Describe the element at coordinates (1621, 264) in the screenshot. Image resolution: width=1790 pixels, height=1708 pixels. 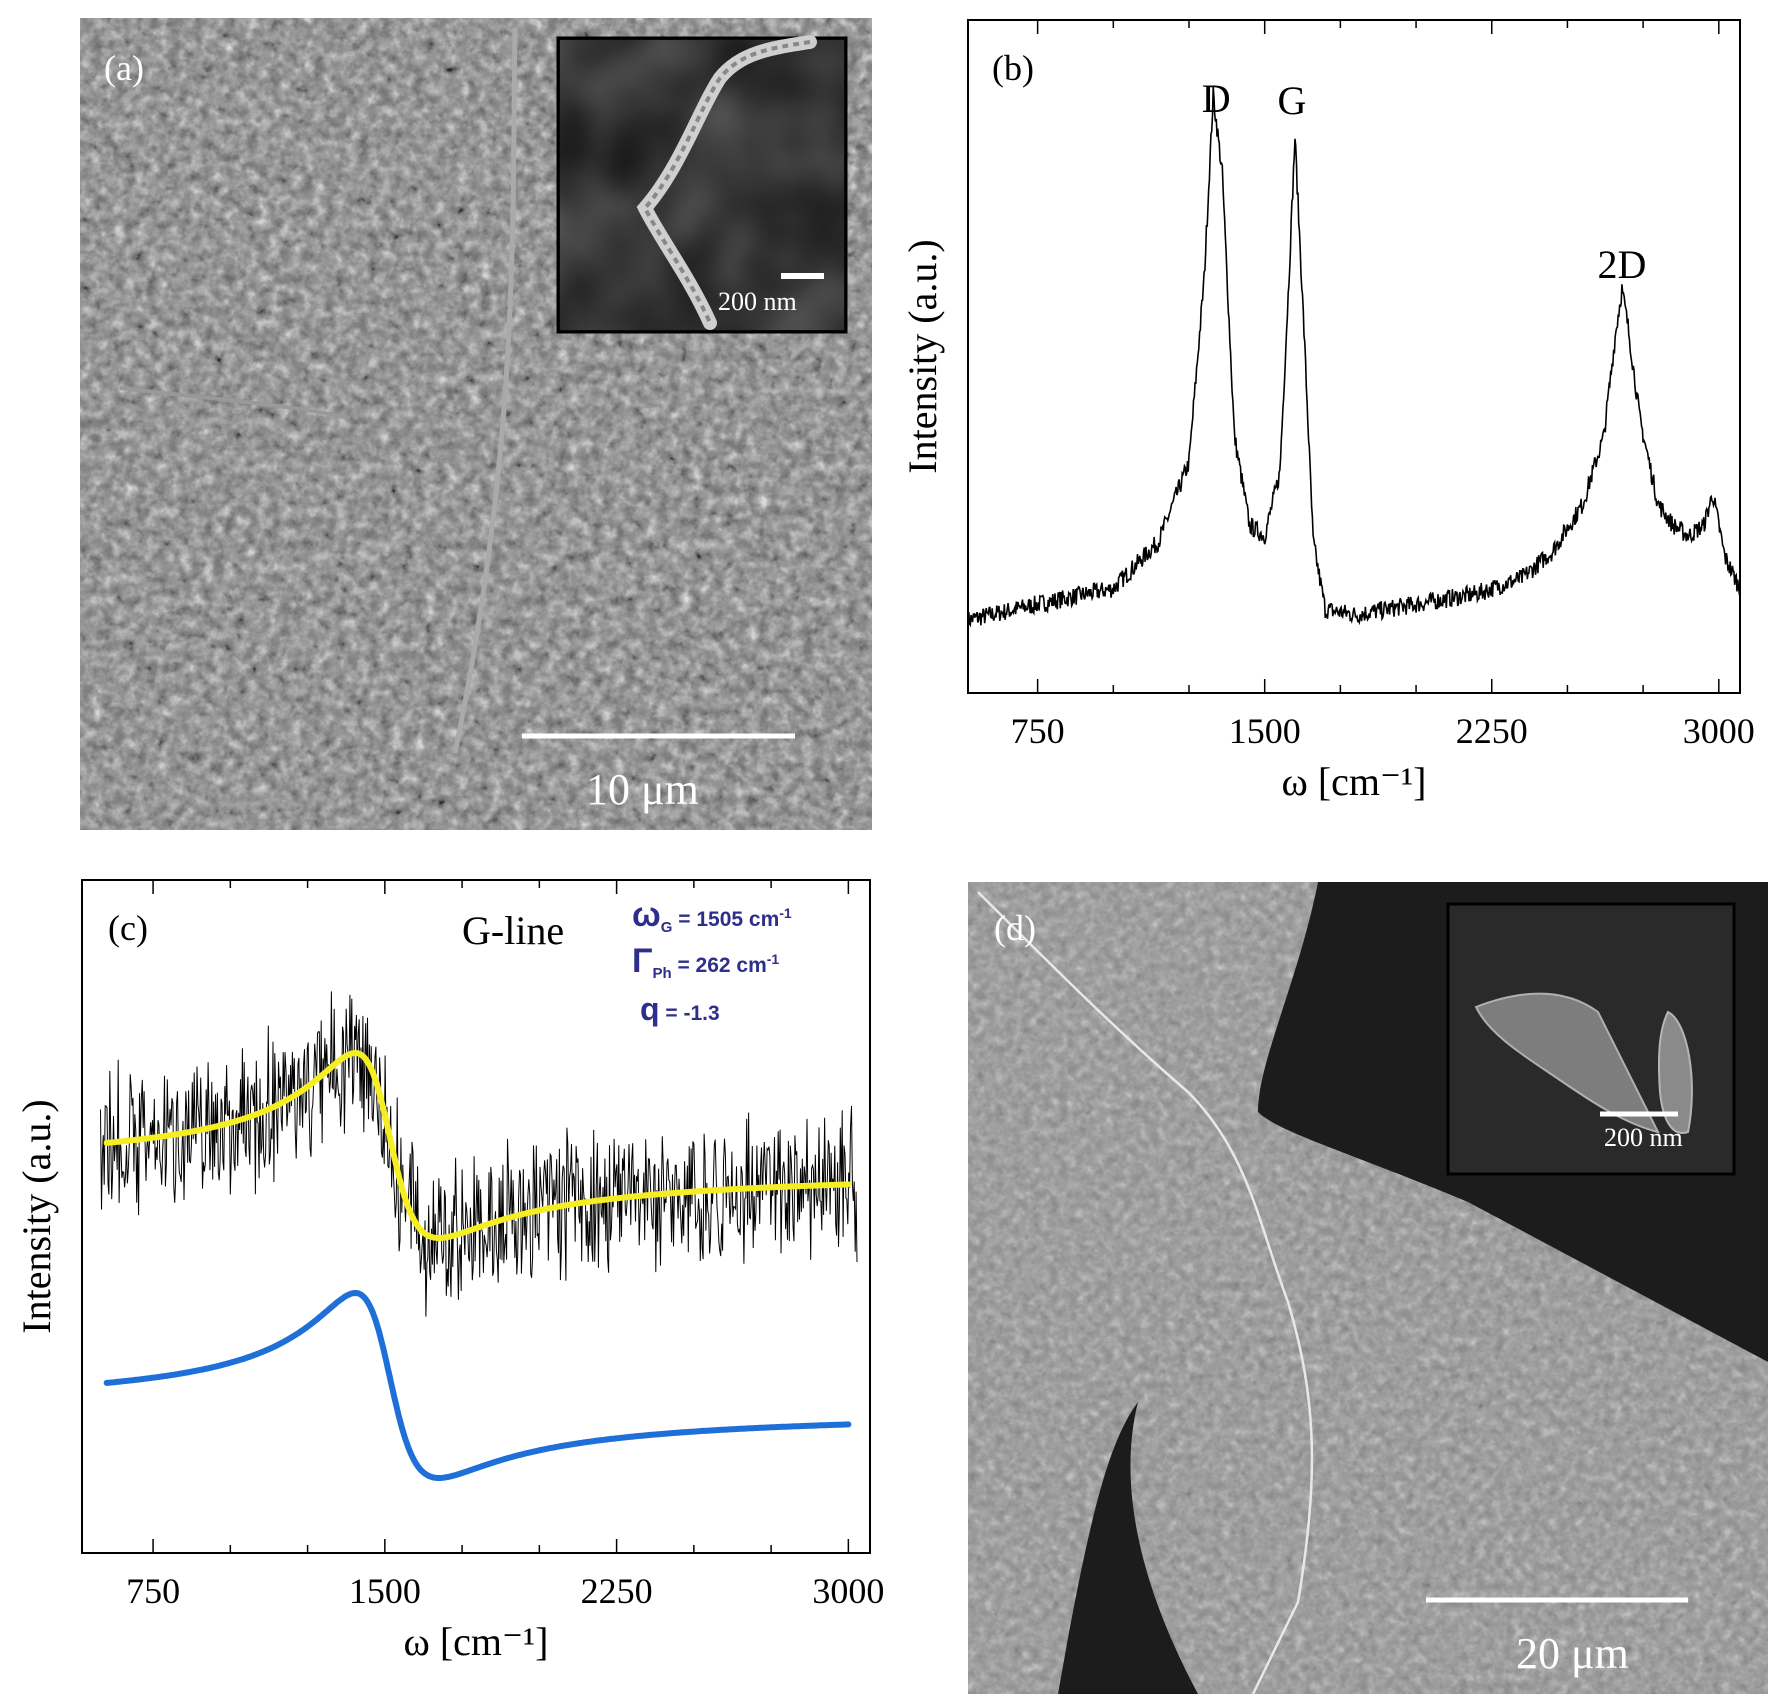
I see `peak-label-2d: 2D` at that location.